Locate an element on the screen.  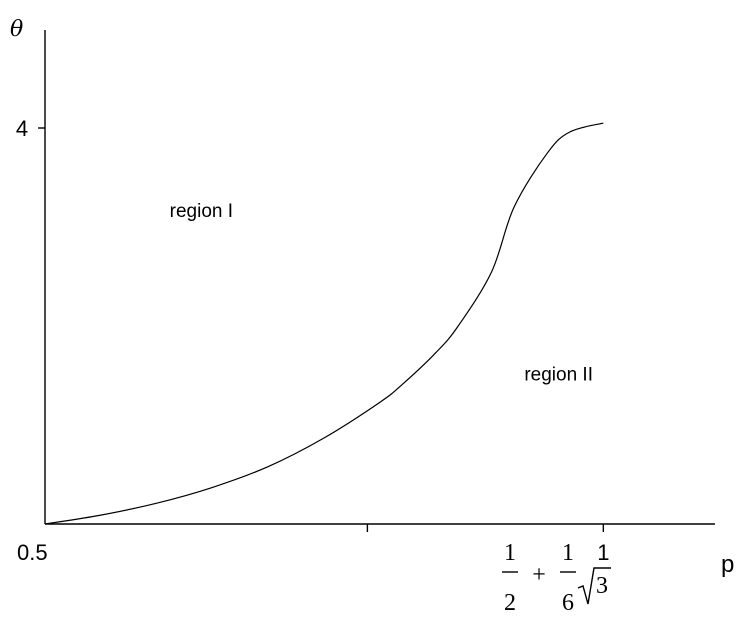
y-tick-label: 4 is located at coordinates (22, 128).